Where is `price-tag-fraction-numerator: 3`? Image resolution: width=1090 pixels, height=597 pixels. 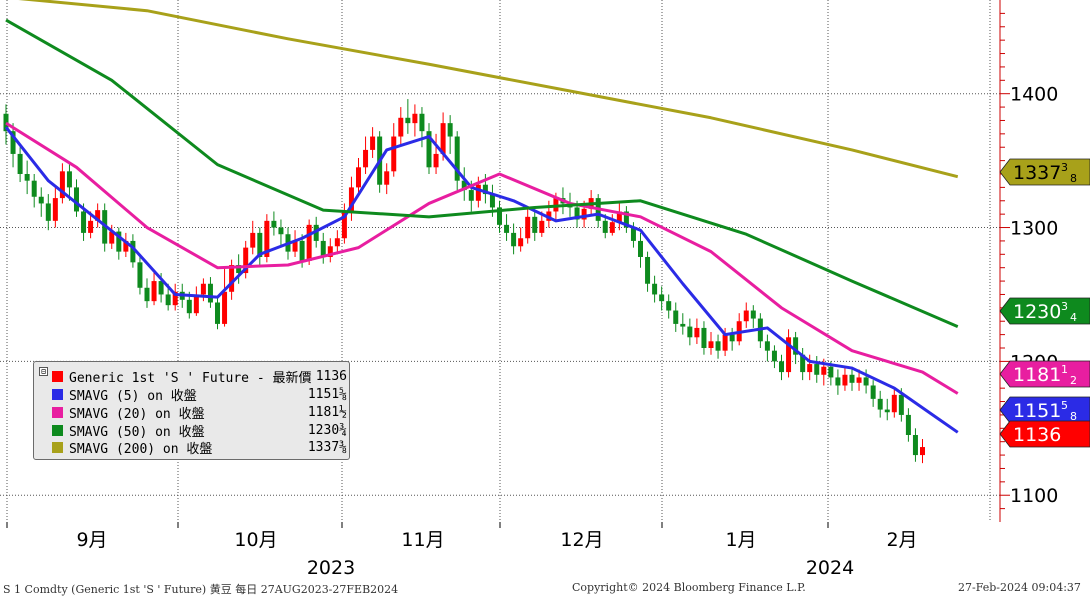
price-tag-fraction-numerator: 3 is located at coordinates (1064, 167).